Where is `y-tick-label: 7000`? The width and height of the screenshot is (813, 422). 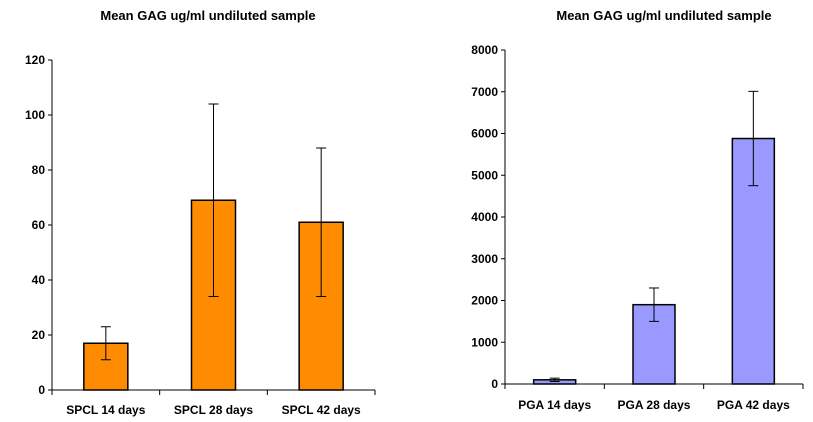
y-tick-label: 7000 is located at coordinates (484, 92).